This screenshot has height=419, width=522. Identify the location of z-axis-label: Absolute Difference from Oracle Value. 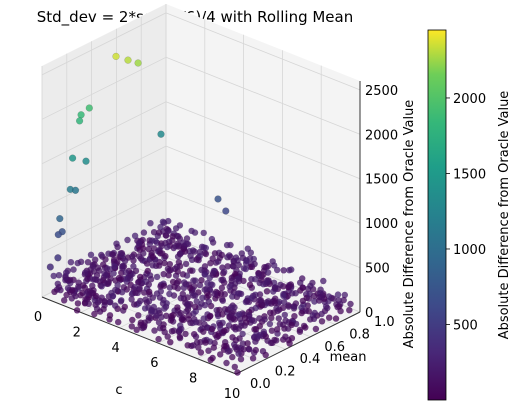
(409, 224).